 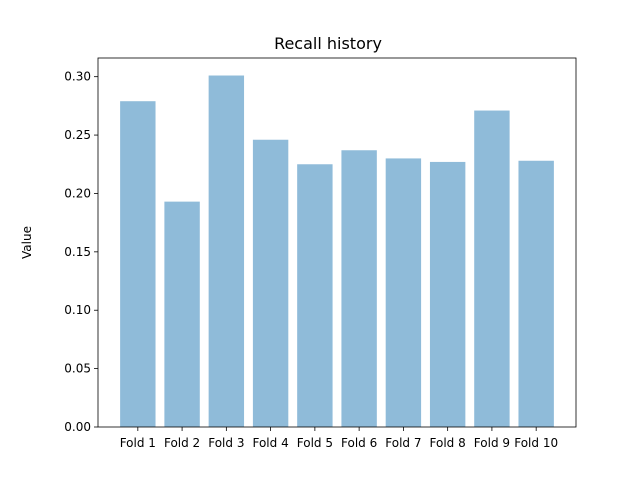 I want to click on y-tick-label: 0.10, so click(x=77, y=310).